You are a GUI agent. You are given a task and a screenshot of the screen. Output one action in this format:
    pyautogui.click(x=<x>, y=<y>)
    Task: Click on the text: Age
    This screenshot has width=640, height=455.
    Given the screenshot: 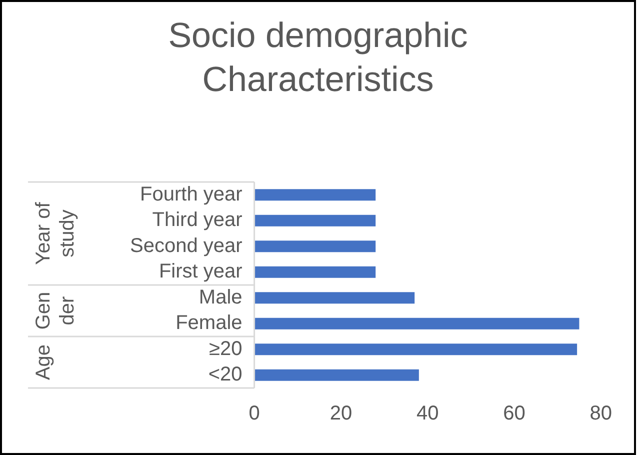 What is the action you would take?
    pyautogui.click(x=43, y=362)
    